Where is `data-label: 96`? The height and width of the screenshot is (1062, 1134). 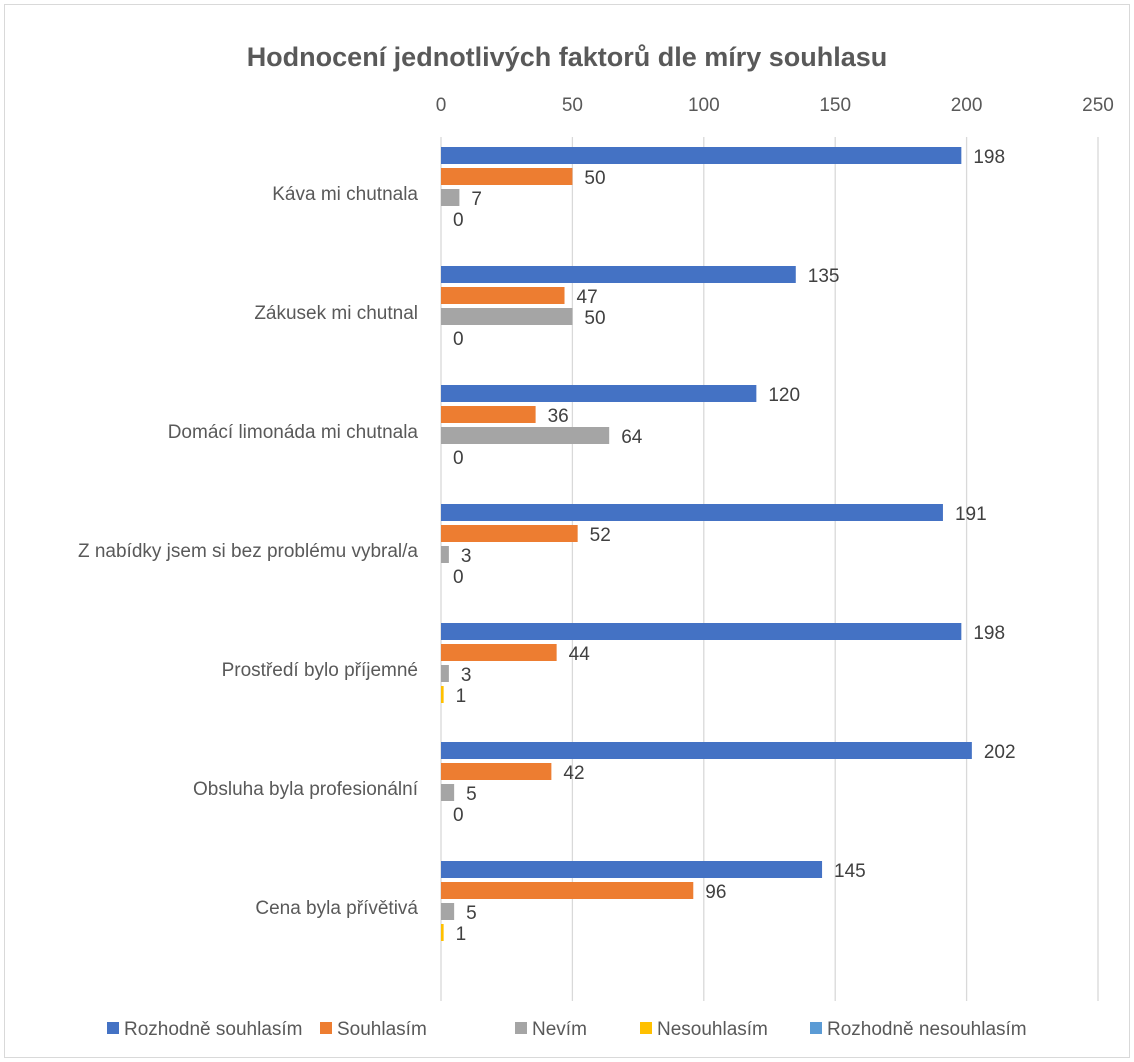
data-label: 96 is located at coordinates (715, 892).